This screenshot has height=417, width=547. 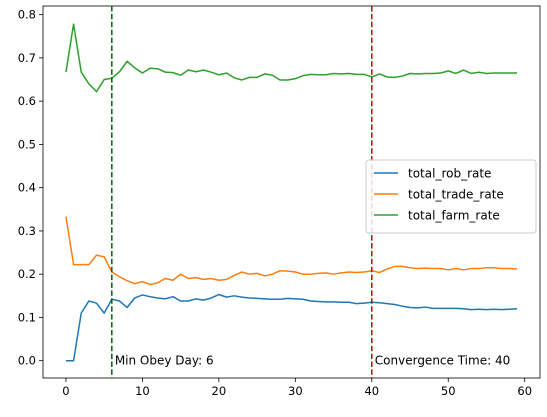 What do you see at coordinates (449, 174) in the screenshot?
I see `legend-label: total_rob_rate` at bounding box center [449, 174].